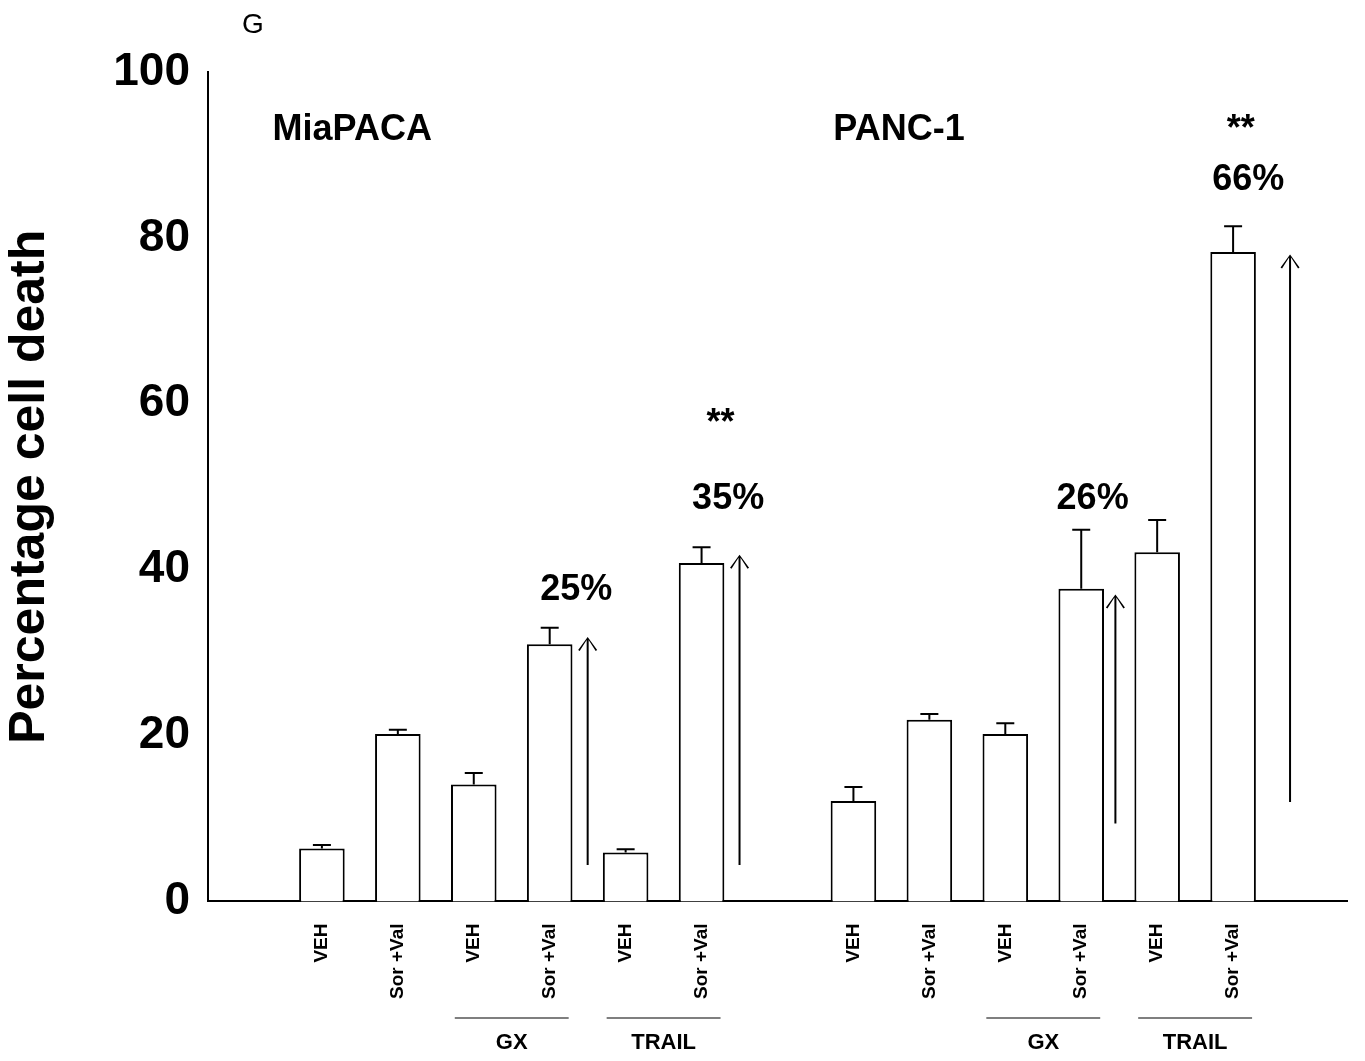 The width and height of the screenshot is (1365, 1061). I want to click on y-tick-label: 0, so click(177, 898).